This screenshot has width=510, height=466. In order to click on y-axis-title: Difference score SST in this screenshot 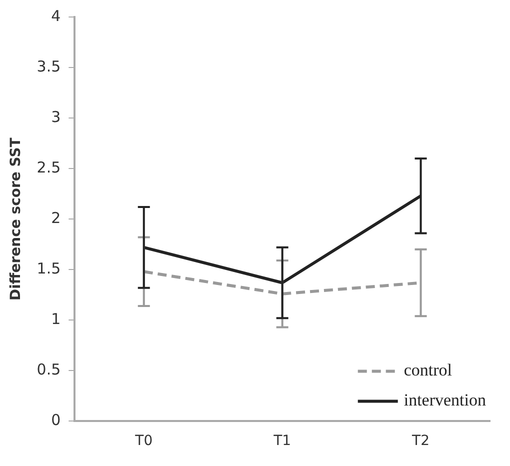, I will do `click(16, 219)`.